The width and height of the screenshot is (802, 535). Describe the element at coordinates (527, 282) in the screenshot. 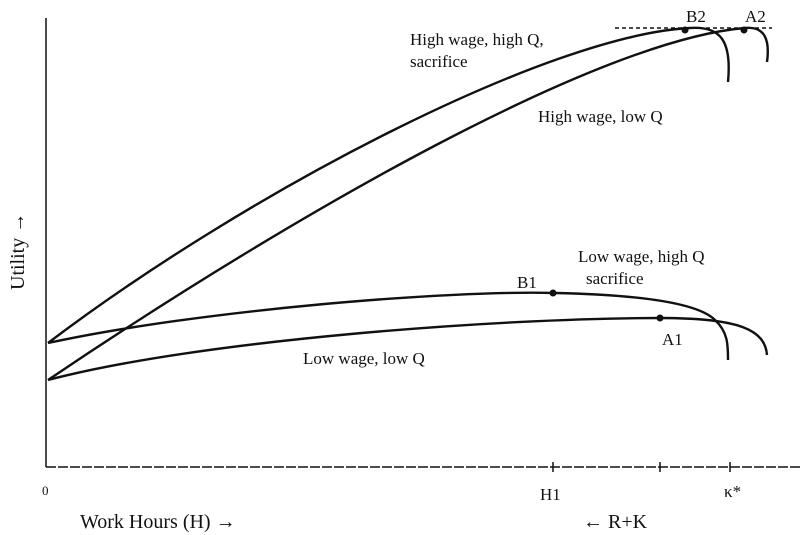

I see `point-label: B1` at that location.